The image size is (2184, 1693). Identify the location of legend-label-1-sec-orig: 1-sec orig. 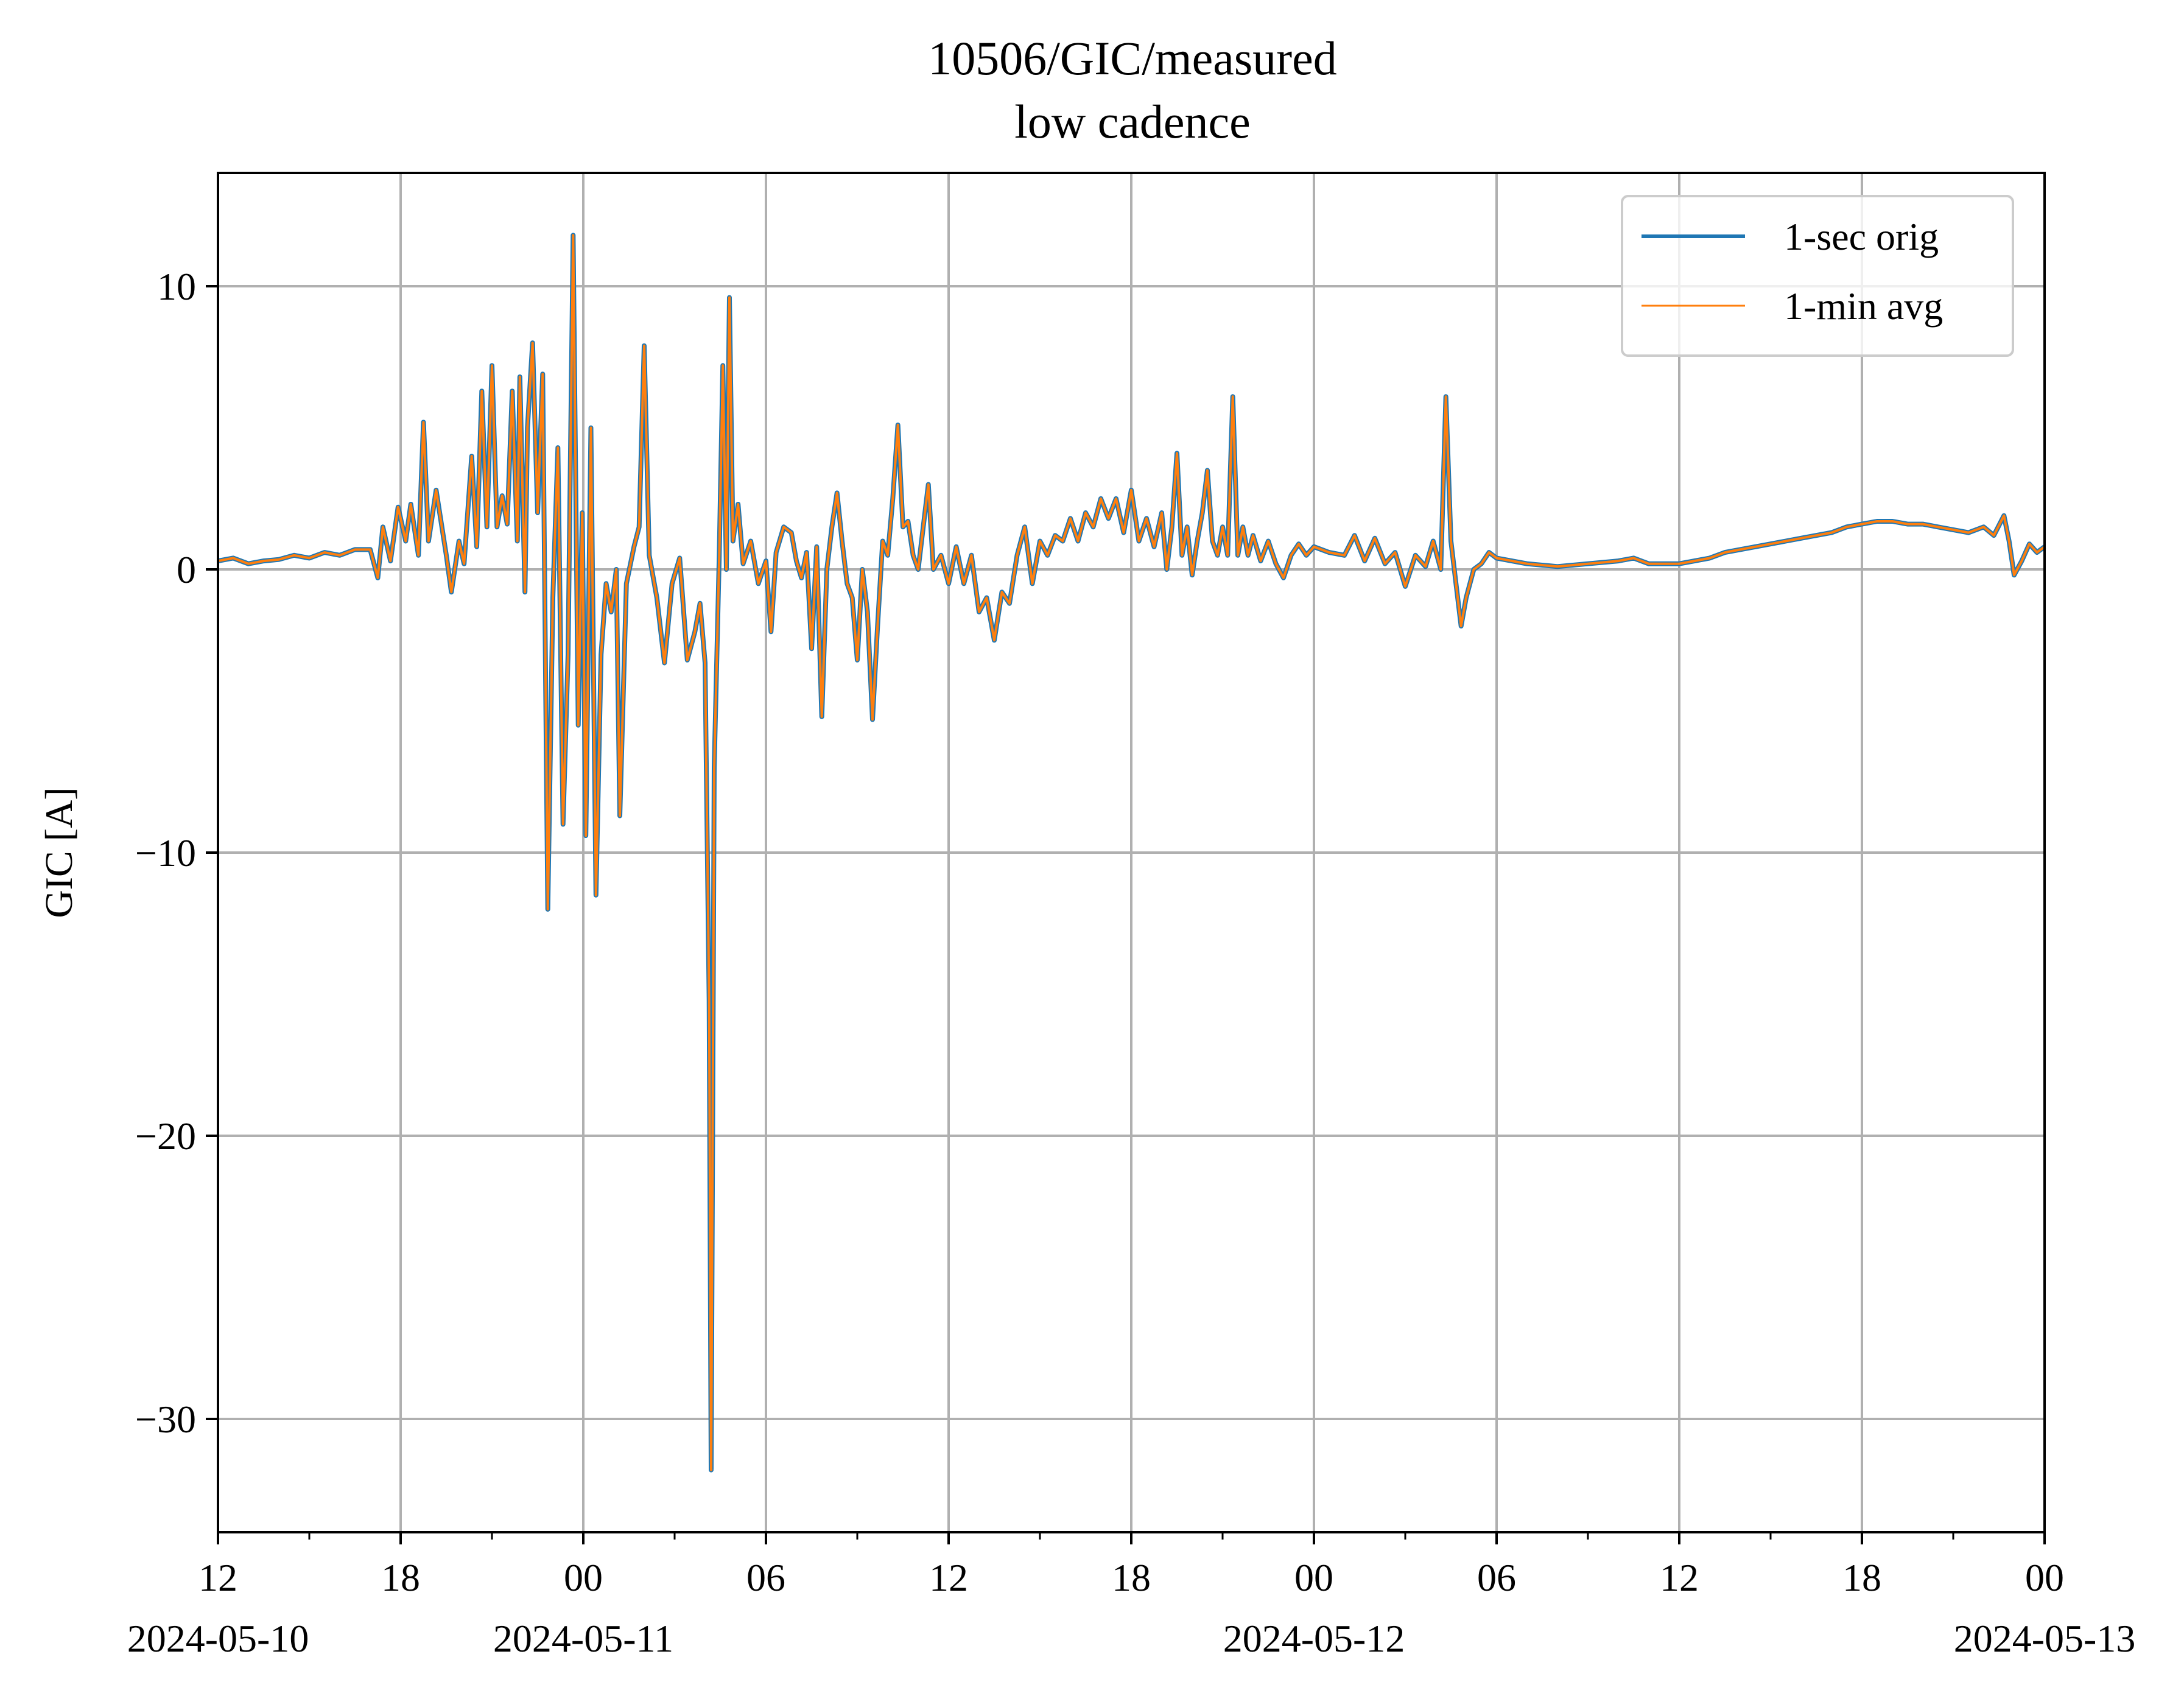
(1861, 236).